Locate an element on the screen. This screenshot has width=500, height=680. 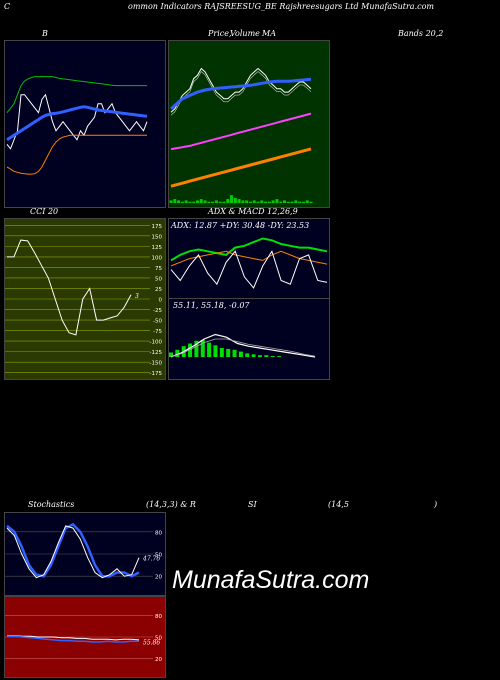
rsi-chart: 80 50 20 55.86 is located at coordinates (83, 638).